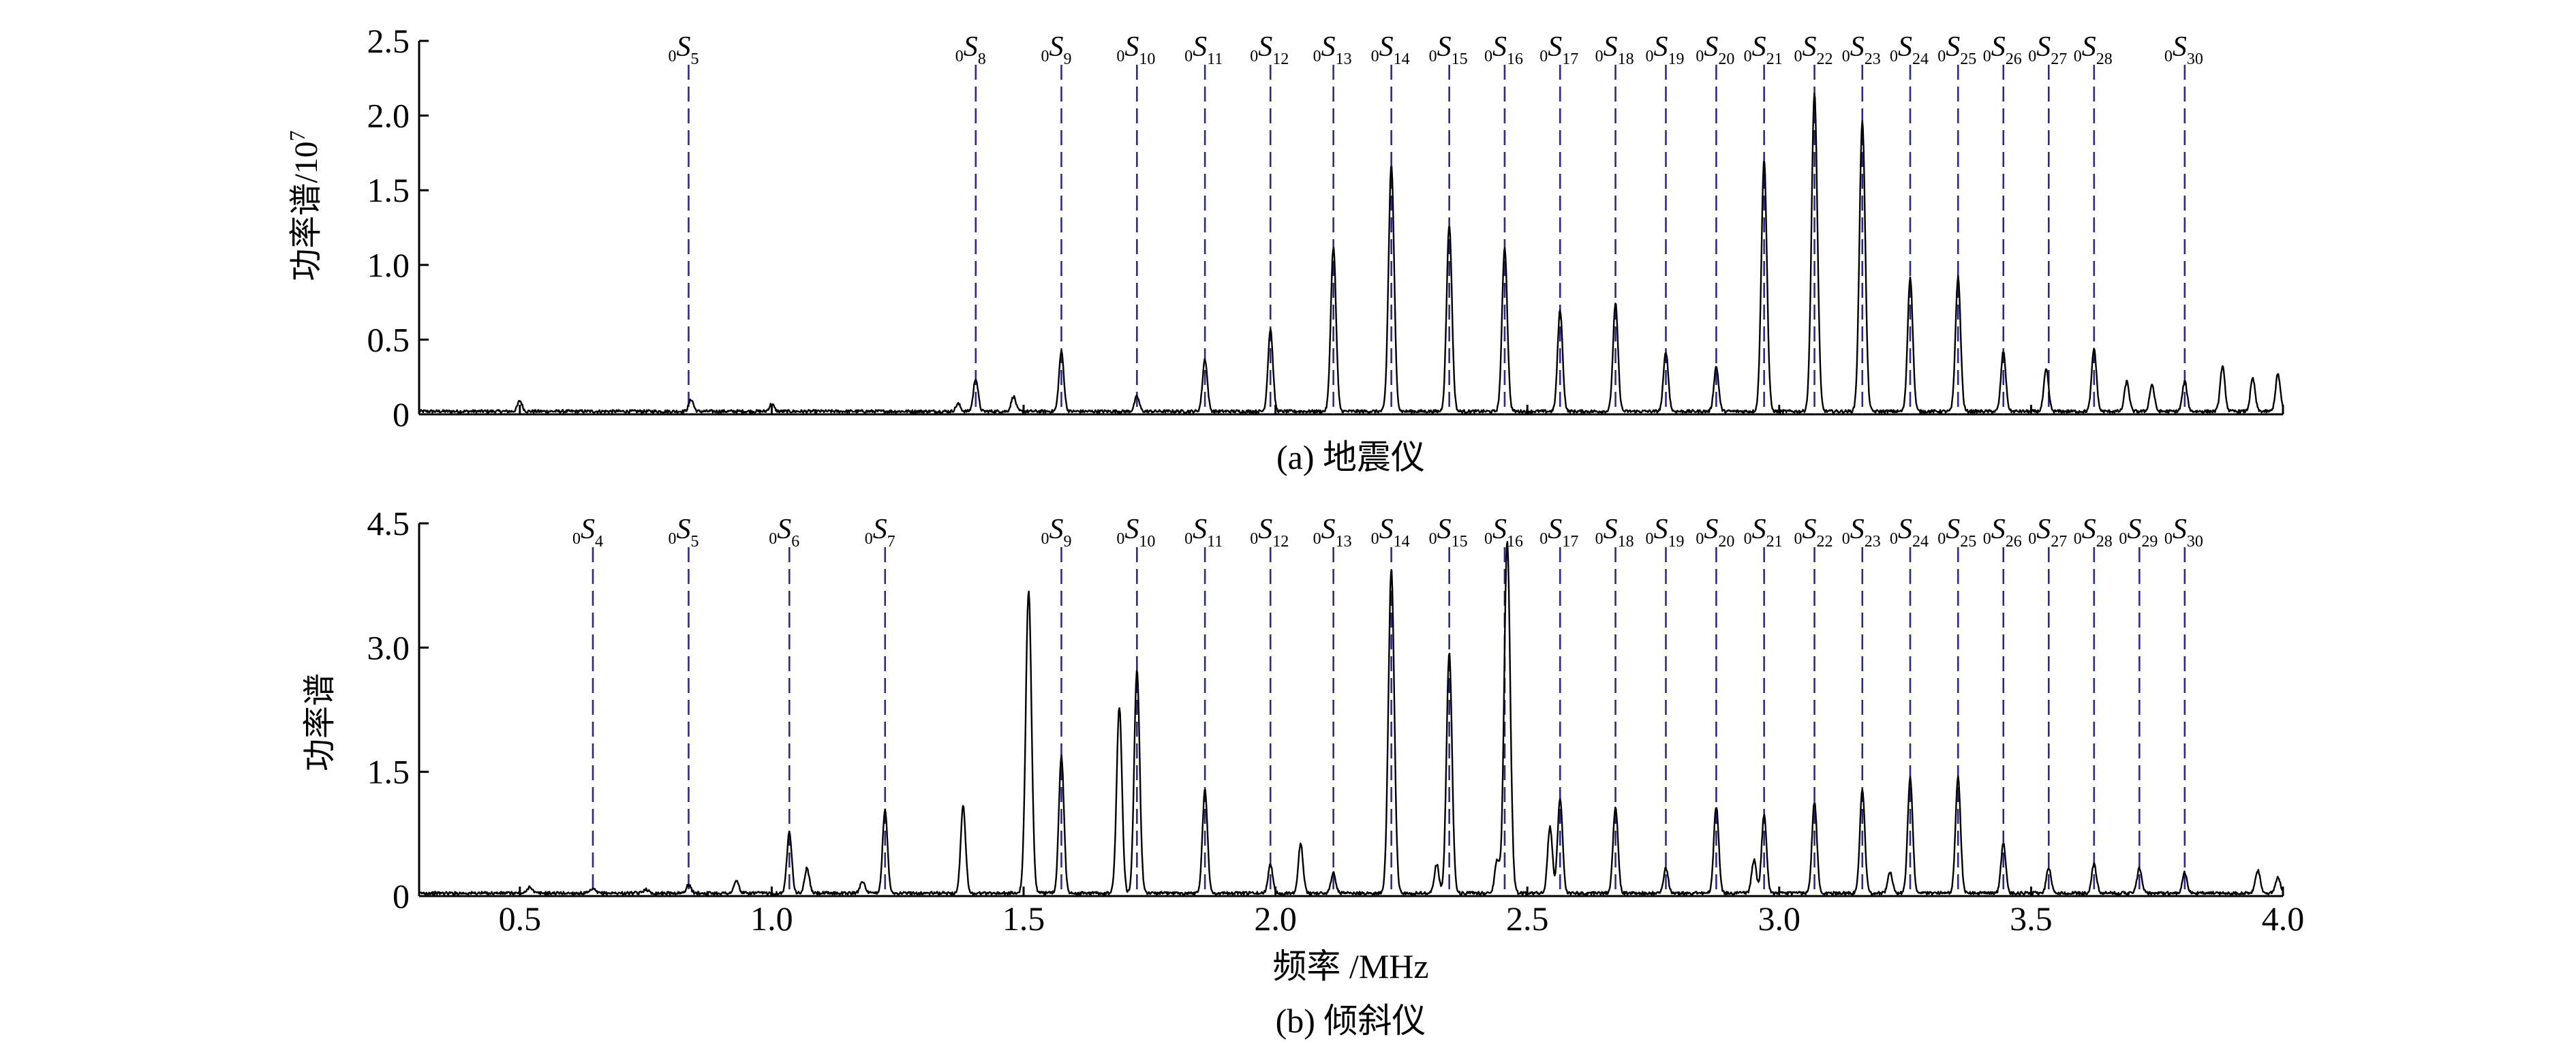 Image resolution: width=2576 pixels, height=1046 pixels. I want to click on mode-marker-label: 0S29, so click(2138, 532).